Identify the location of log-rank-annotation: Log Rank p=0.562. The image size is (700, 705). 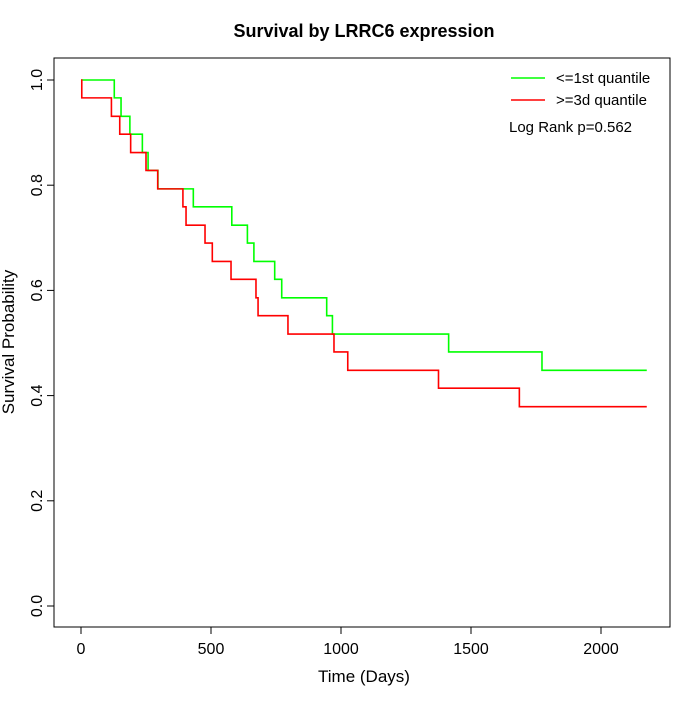
(570, 127).